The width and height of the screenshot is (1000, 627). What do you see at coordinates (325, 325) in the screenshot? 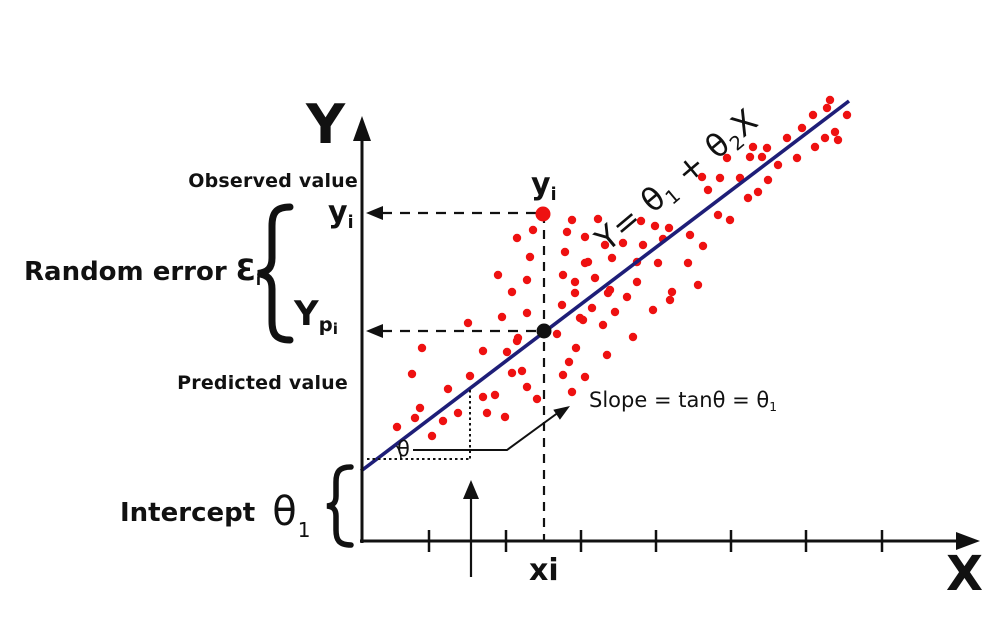
I see `yp-subscript: p` at bounding box center [325, 325].